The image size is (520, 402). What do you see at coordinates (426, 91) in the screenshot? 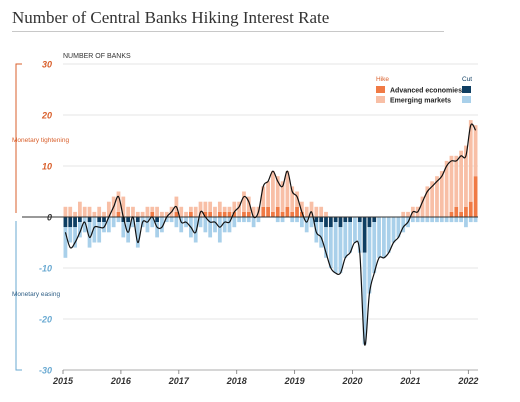
I see `legend-label: Advanced economies` at bounding box center [426, 91].